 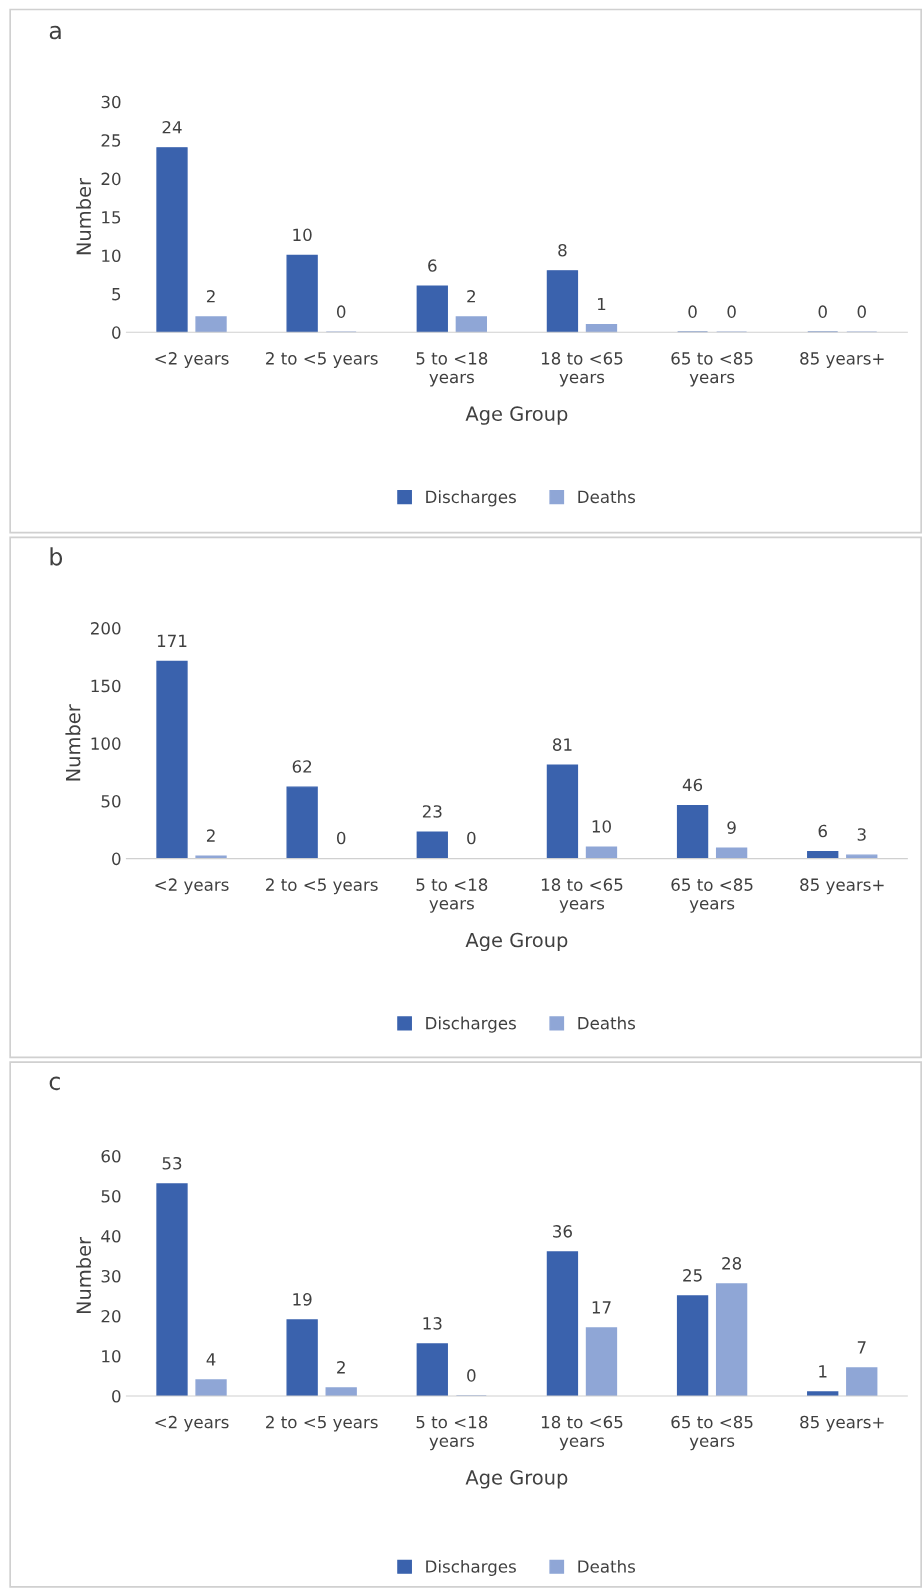 What do you see at coordinates (116, 294) in the screenshot?
I see `y-tick-label: 5` at bounding box center [116, 294].